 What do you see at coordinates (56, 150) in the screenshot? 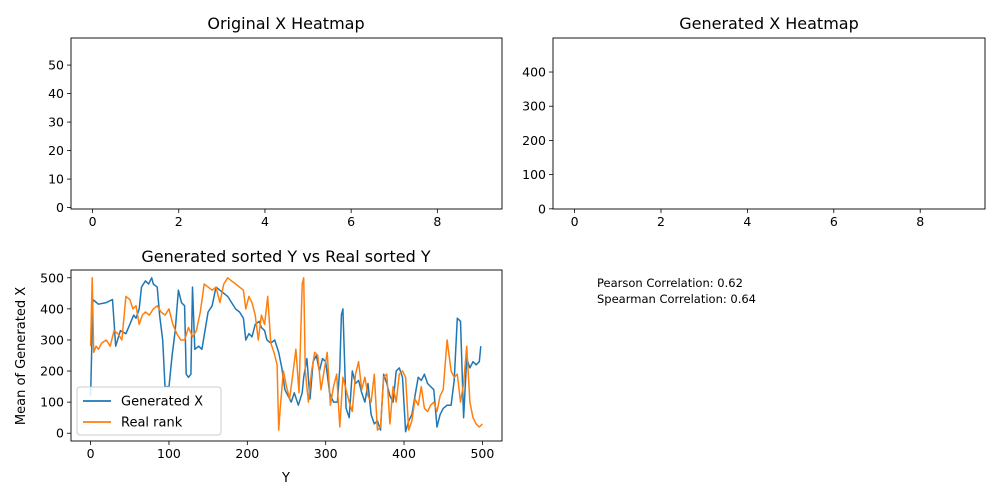
I see `y-tick-label: 20` at bounding box center [56, 150].